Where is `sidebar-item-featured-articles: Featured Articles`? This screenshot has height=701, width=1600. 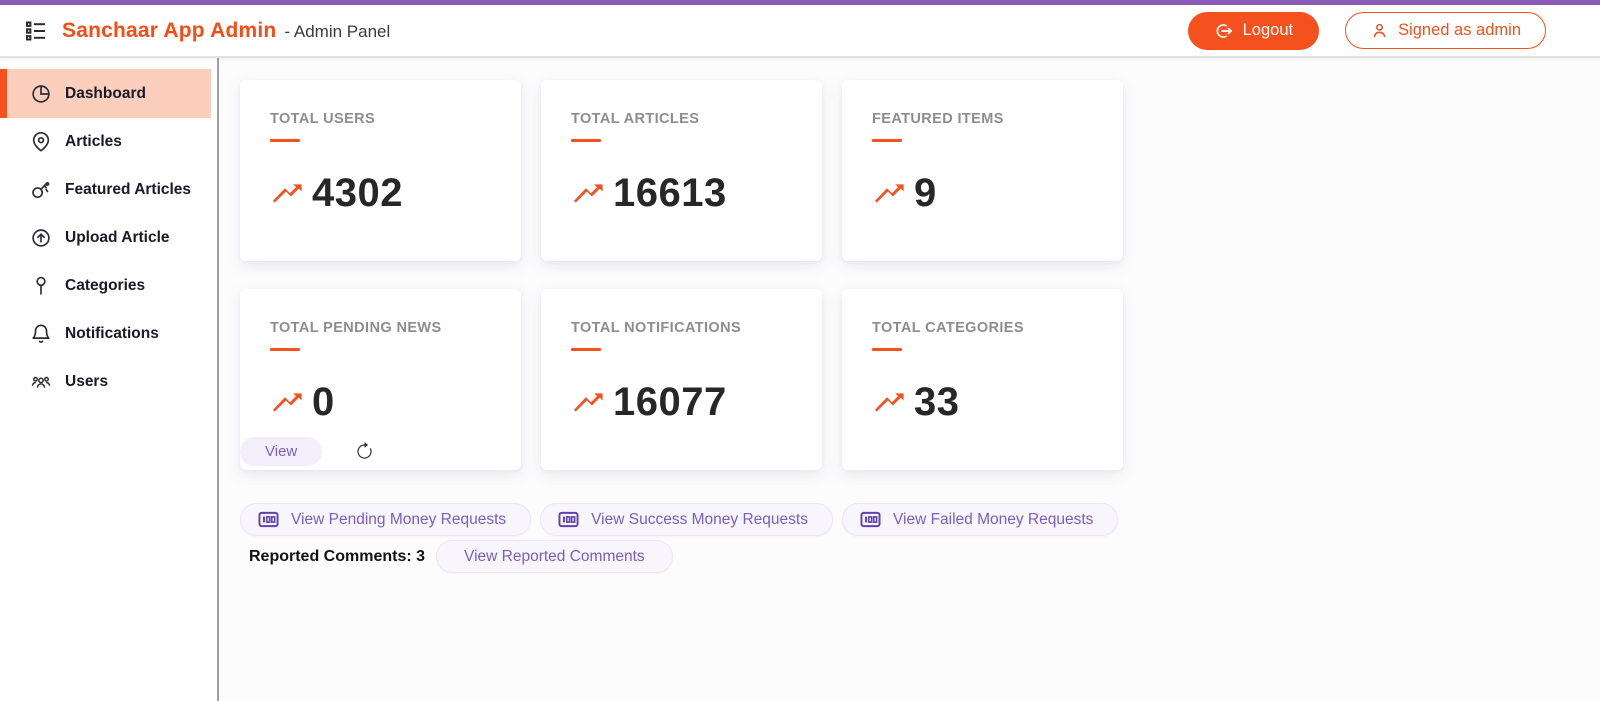
sidebar-item-featured-articles: Featured Articles is located at coordinates (108, 190).